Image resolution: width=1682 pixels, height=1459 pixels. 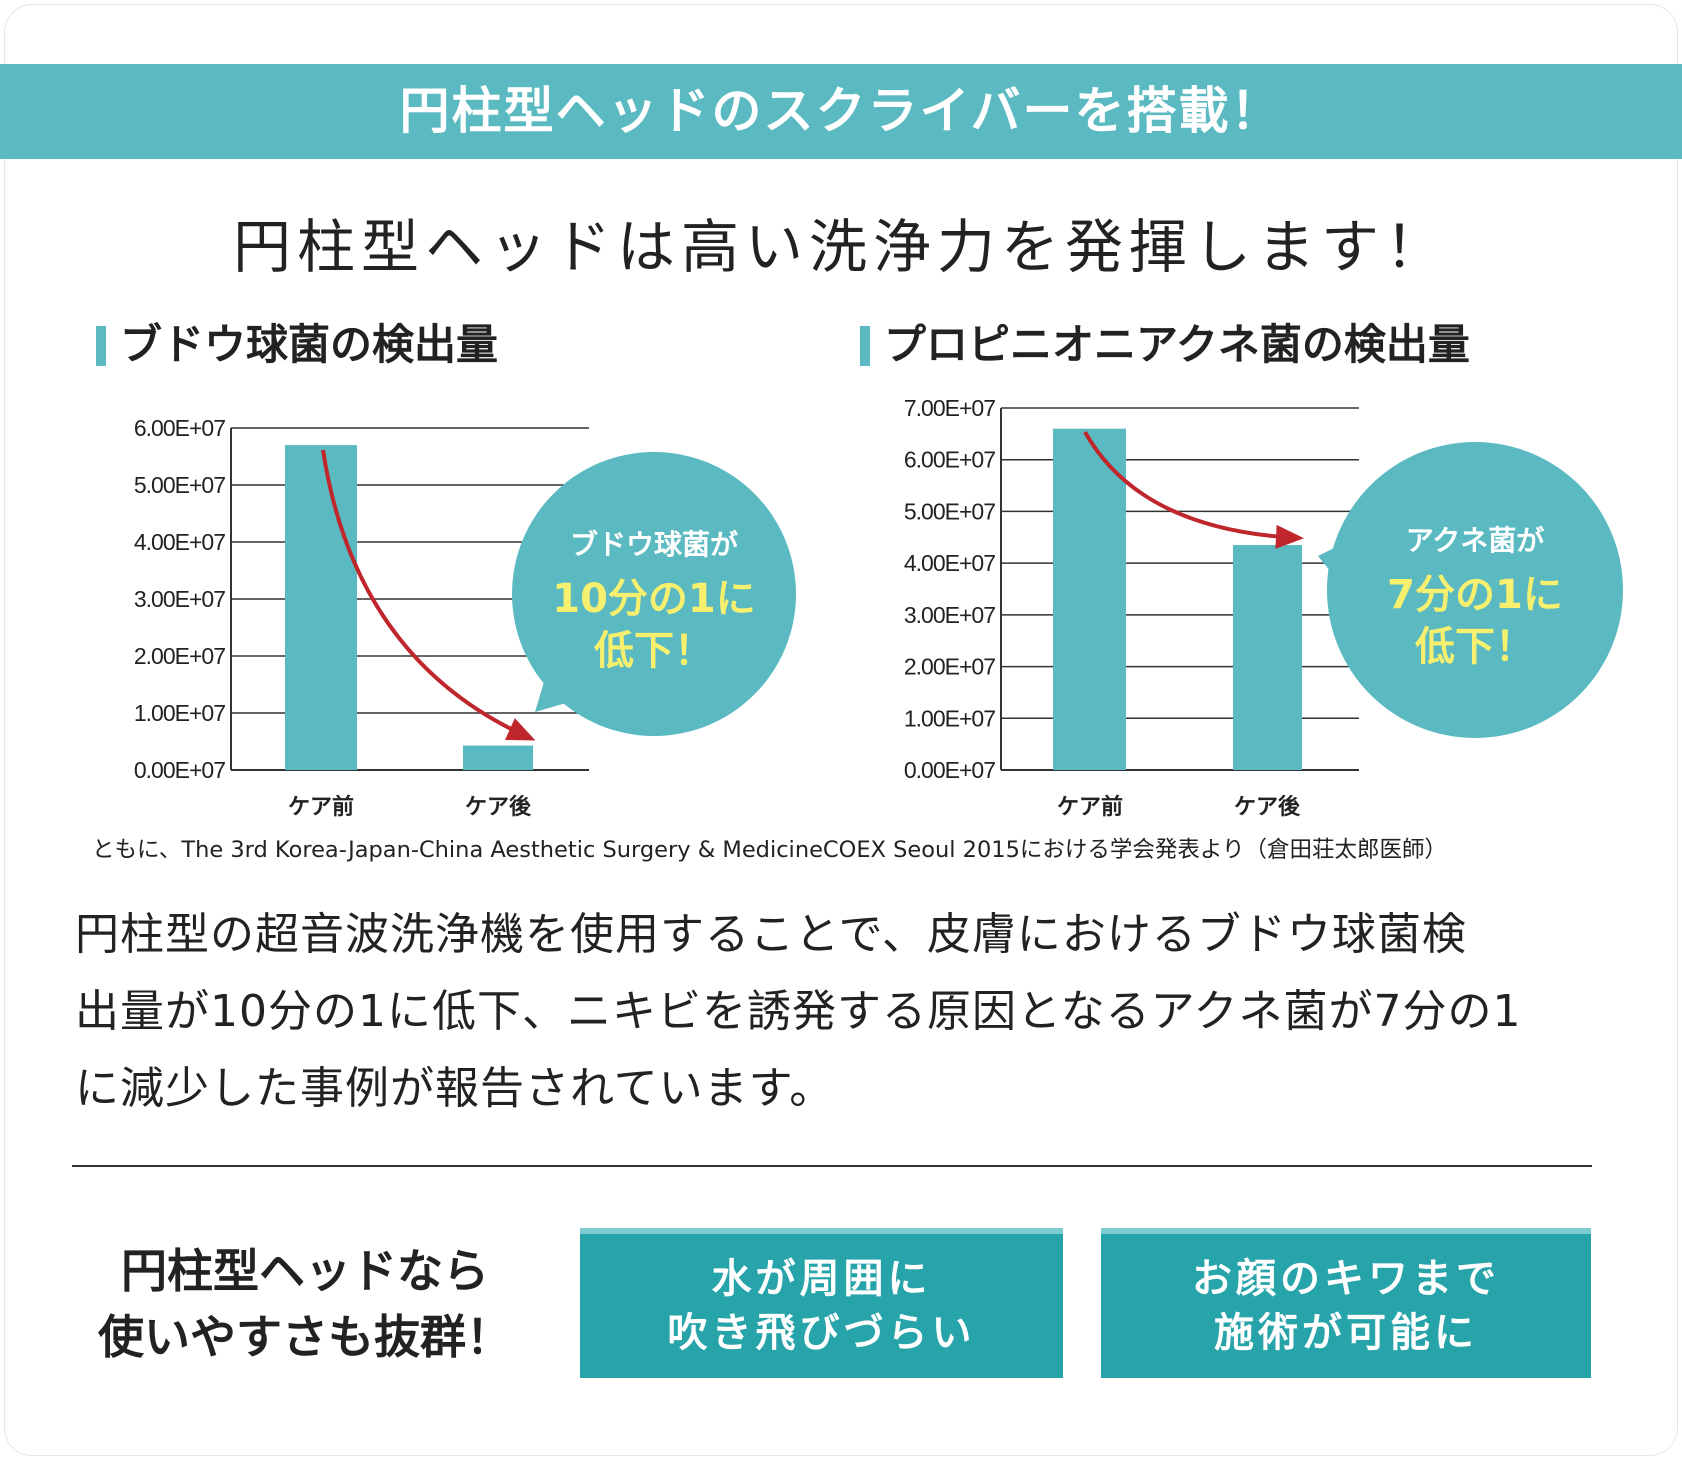 What do you see at coordinates (821, 1333) in the screenshot?
I see `tile-line-2: 吹き飛びづらい` at bounding box center [821, 1333].